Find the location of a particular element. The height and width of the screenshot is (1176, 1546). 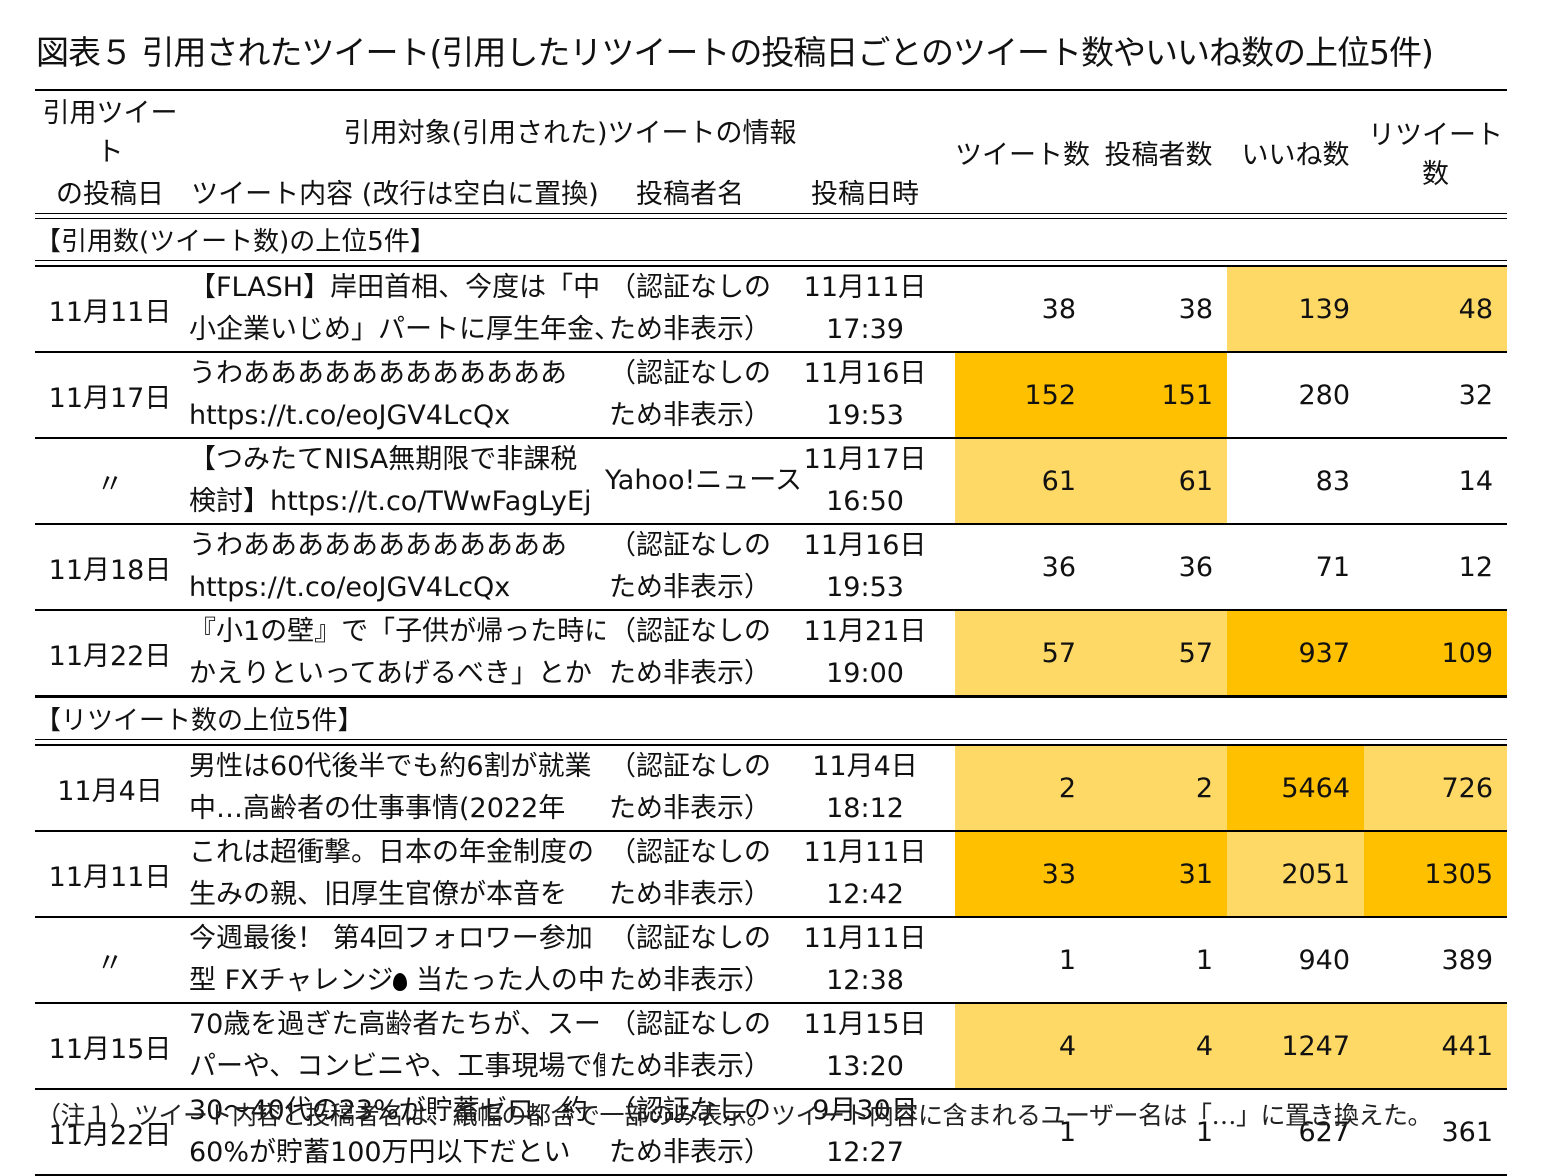

tweet-count: 4 is located at coordinates (1023, 1046).